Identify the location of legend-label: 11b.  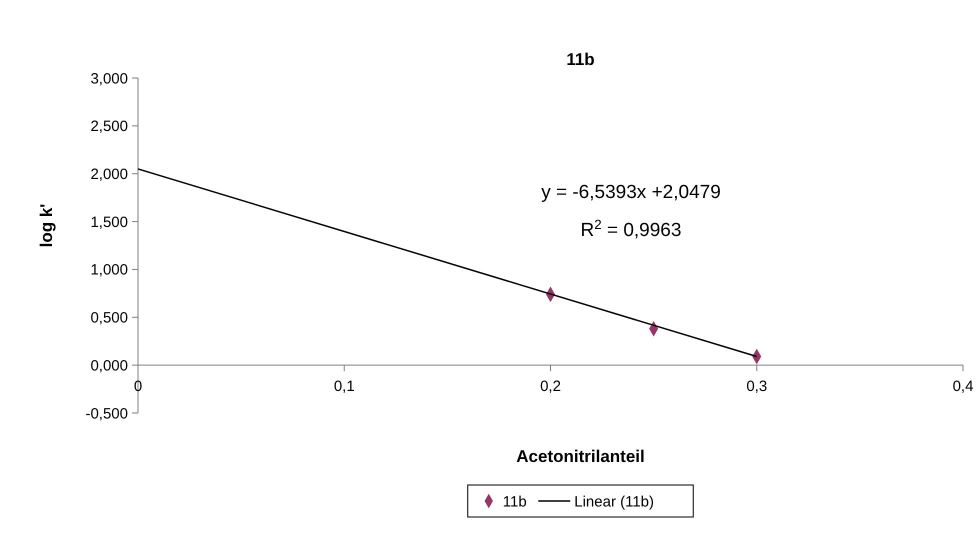
(514, 501).